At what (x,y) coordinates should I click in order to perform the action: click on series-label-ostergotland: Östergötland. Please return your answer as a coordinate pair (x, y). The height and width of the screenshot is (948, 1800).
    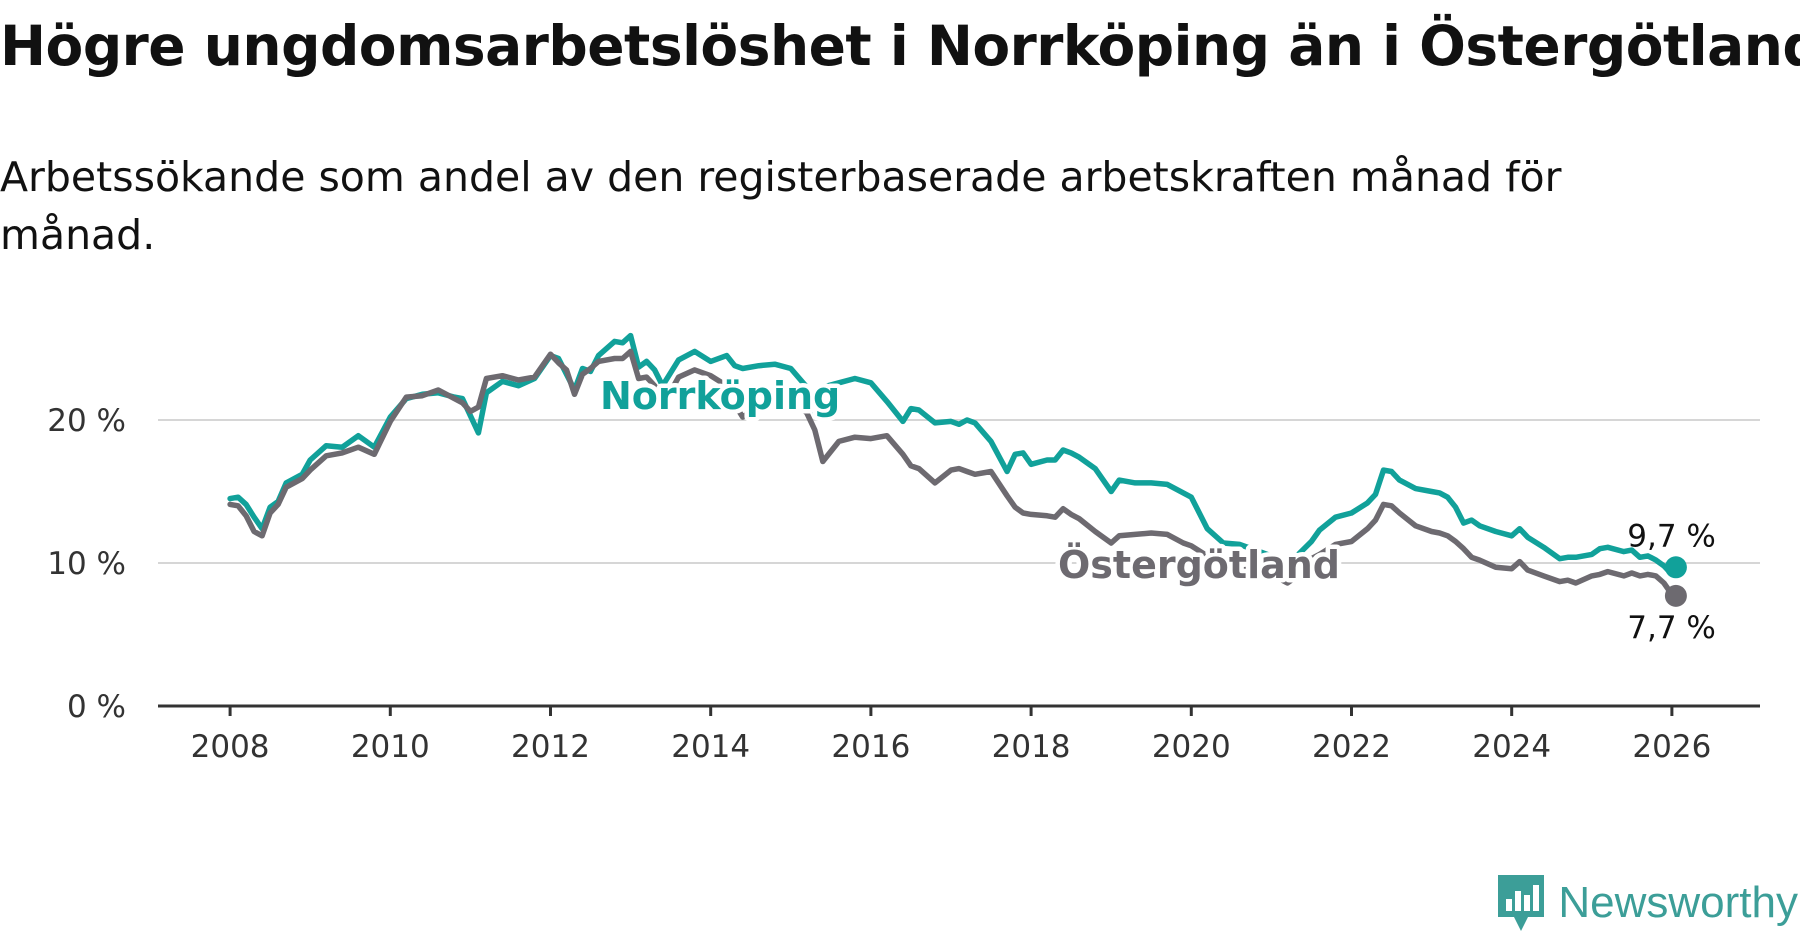
    Looking at the image, I should click on (1199, 565).